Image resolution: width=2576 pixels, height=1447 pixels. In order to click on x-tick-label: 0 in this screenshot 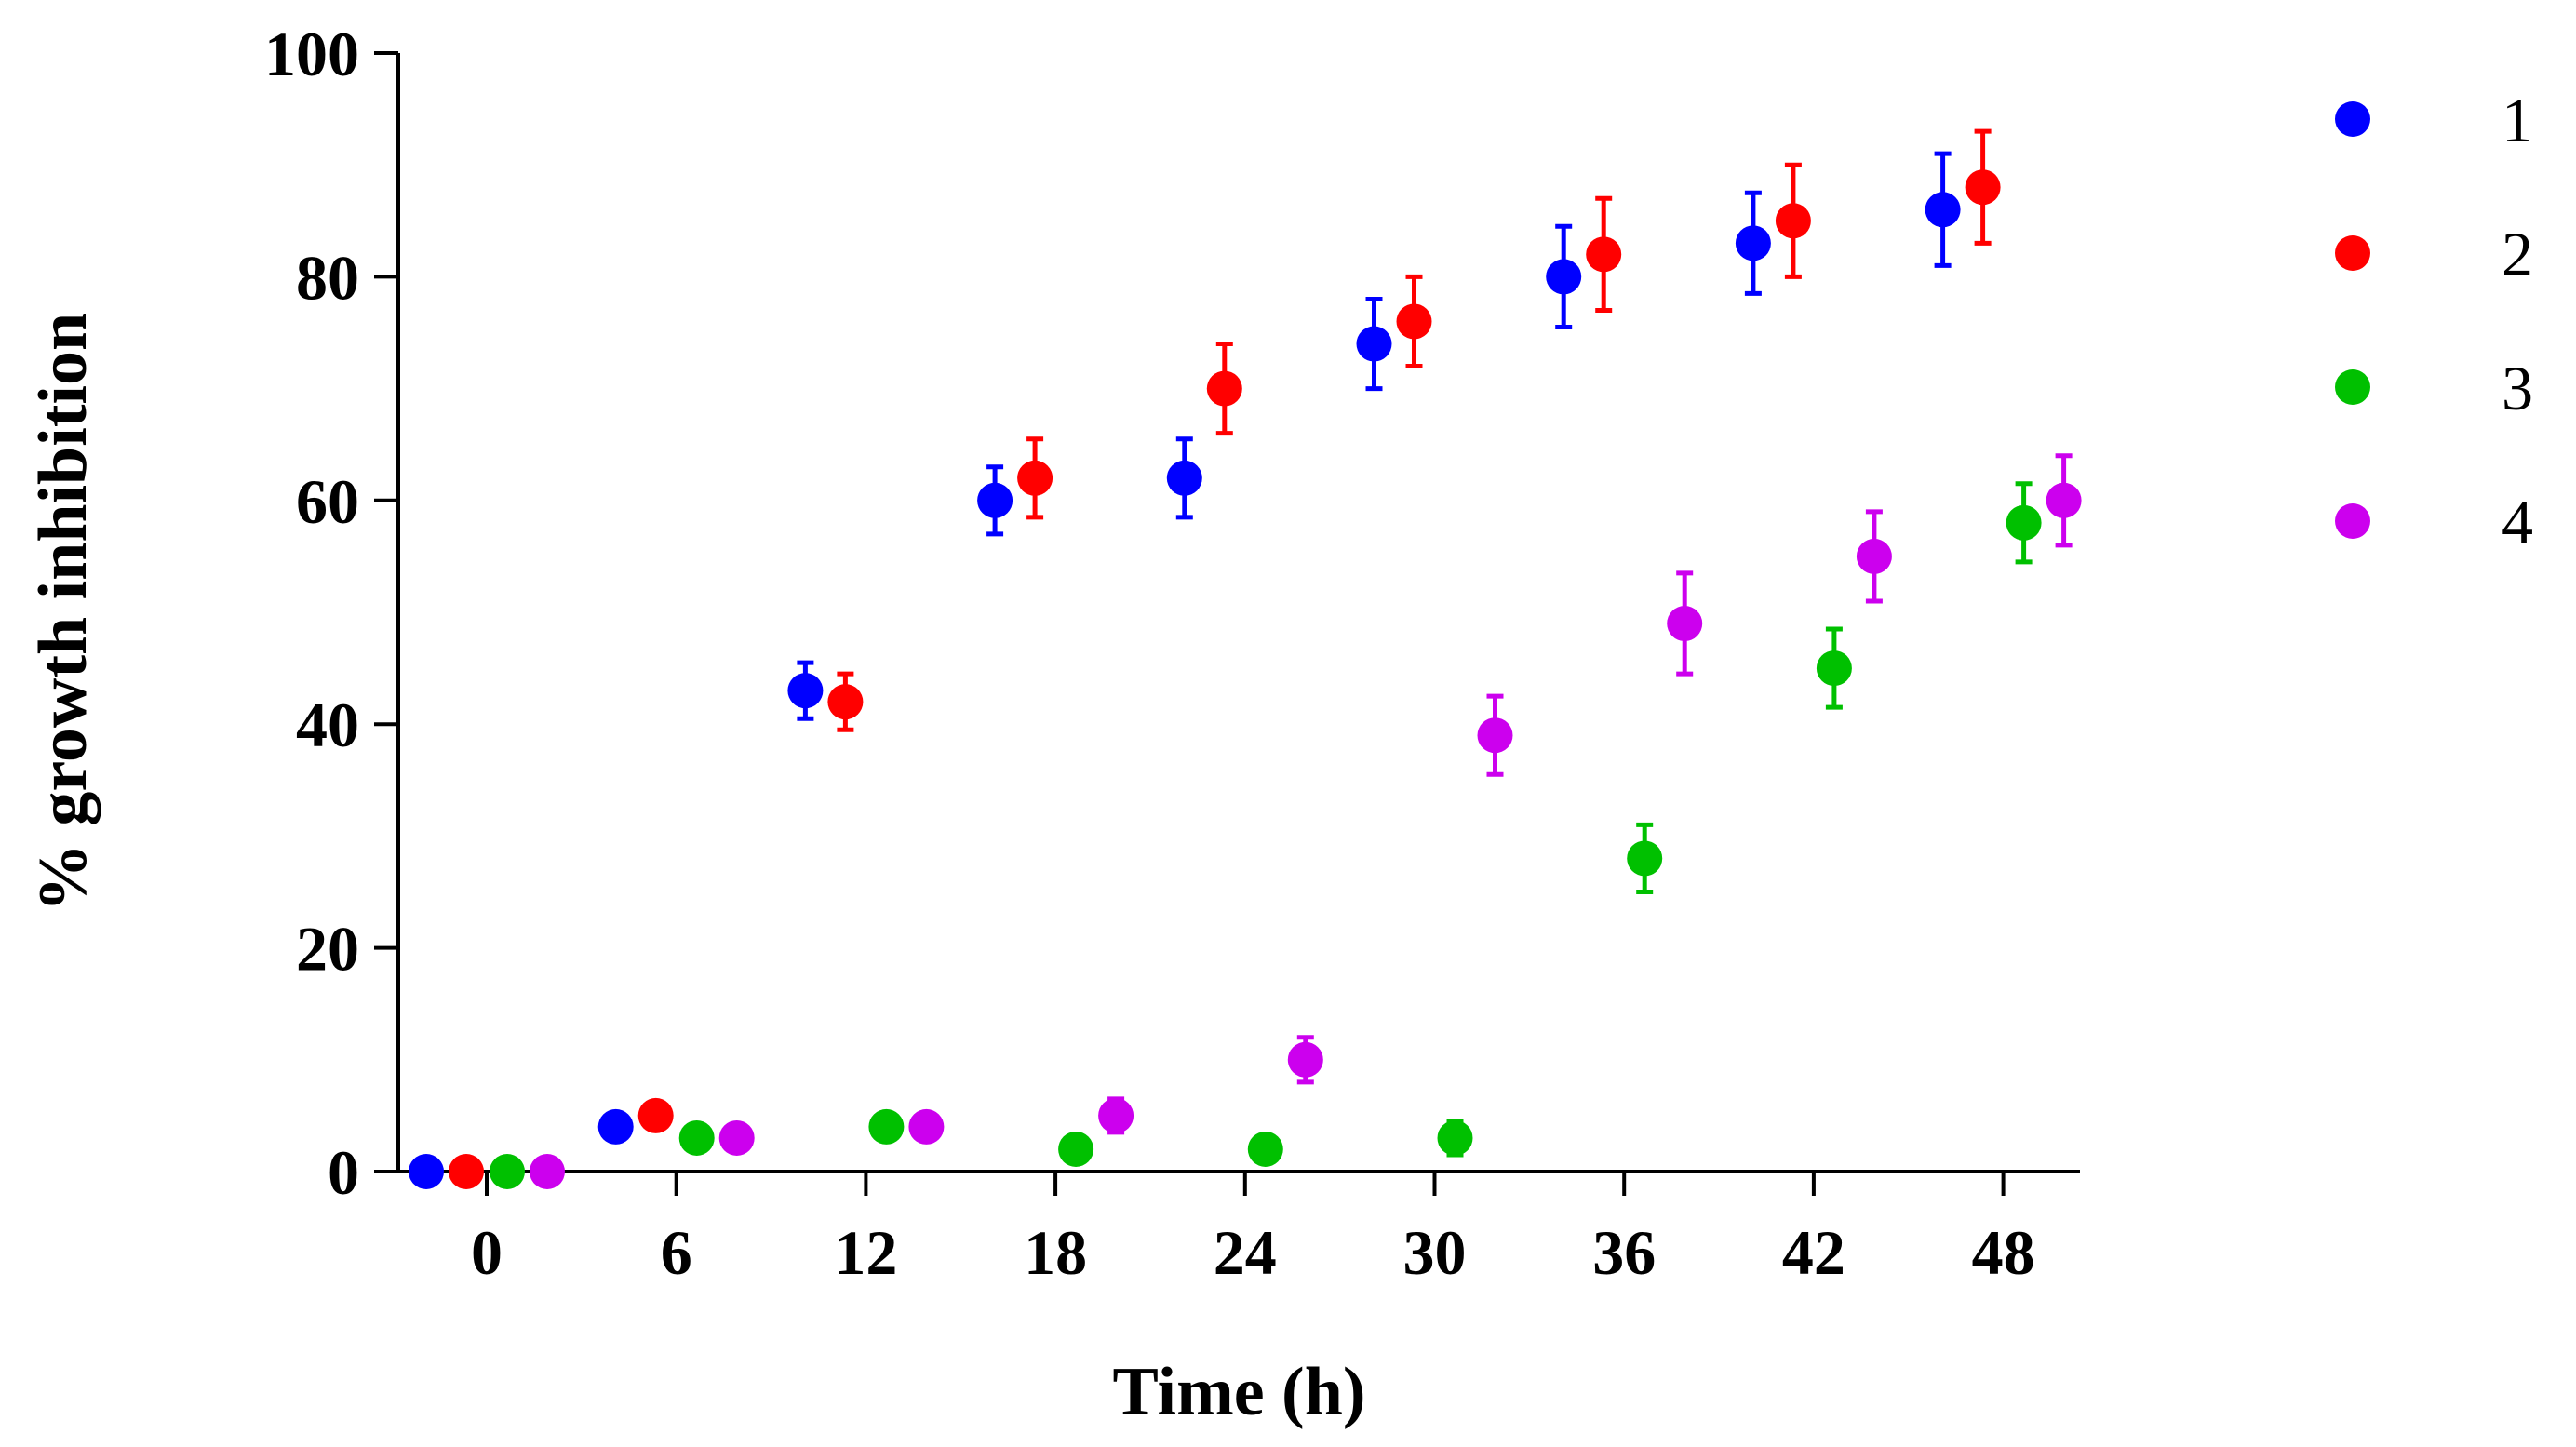, I will do `click(487, 1253)`.